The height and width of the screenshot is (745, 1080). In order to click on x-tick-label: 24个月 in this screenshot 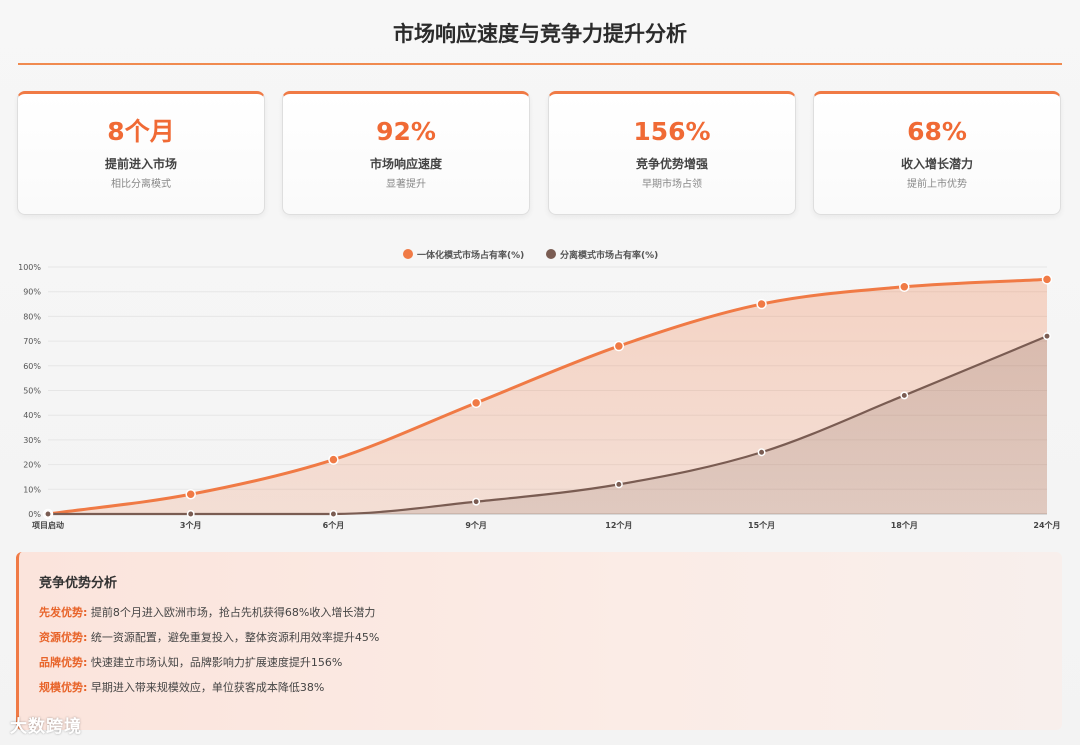, I will do `click(1046, 525)`.